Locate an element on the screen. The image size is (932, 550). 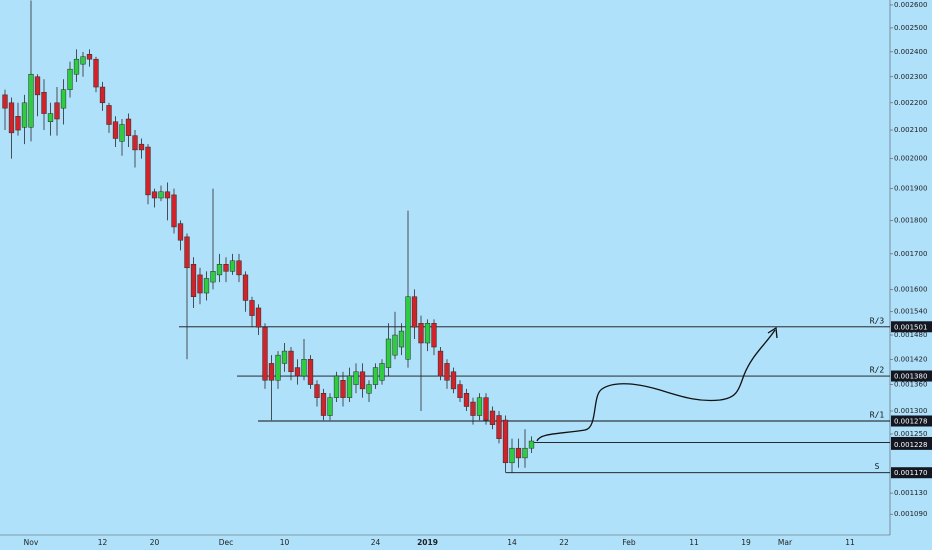
level-name: R/1 is located at coordinates (877, 414).